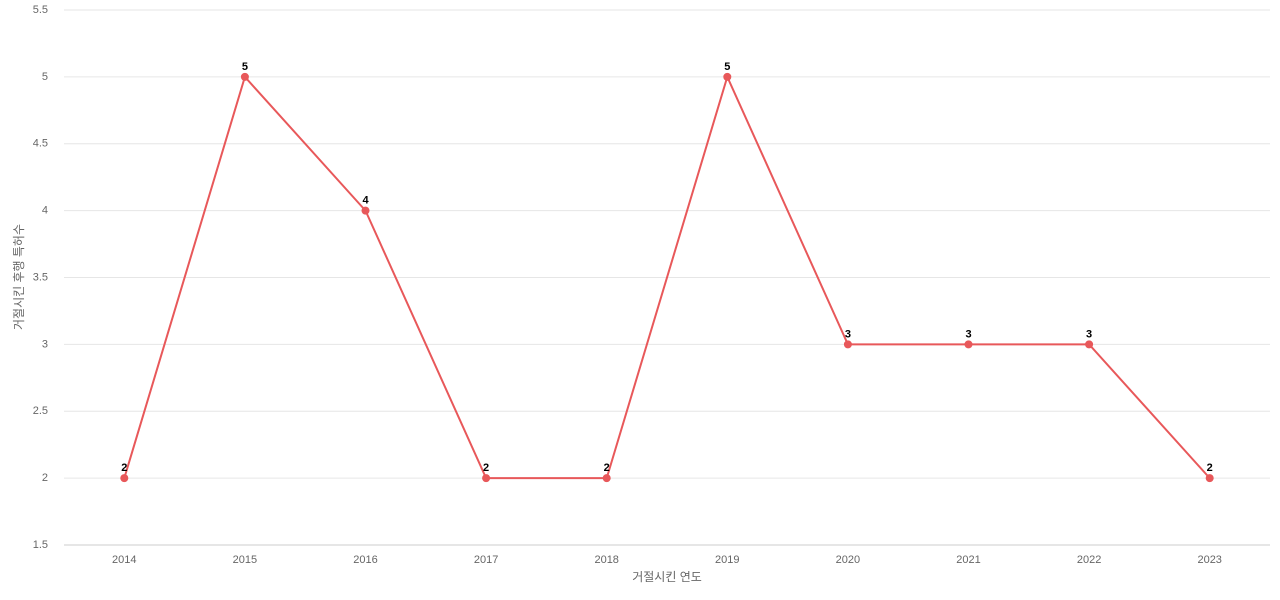 The width and height of the screenshot is (1280, 600). What do you see at coordinates (486, 560) in the screenshot?
I see `x-tick-label: 2017` at bounding box center [486, 560].